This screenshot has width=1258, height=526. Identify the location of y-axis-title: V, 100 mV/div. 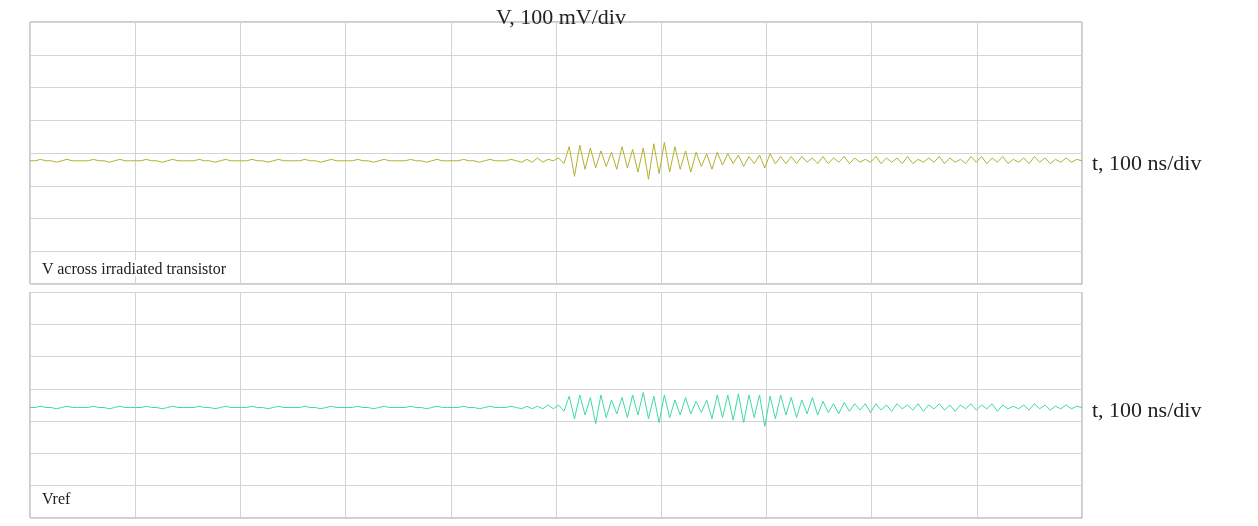
(561, 16).